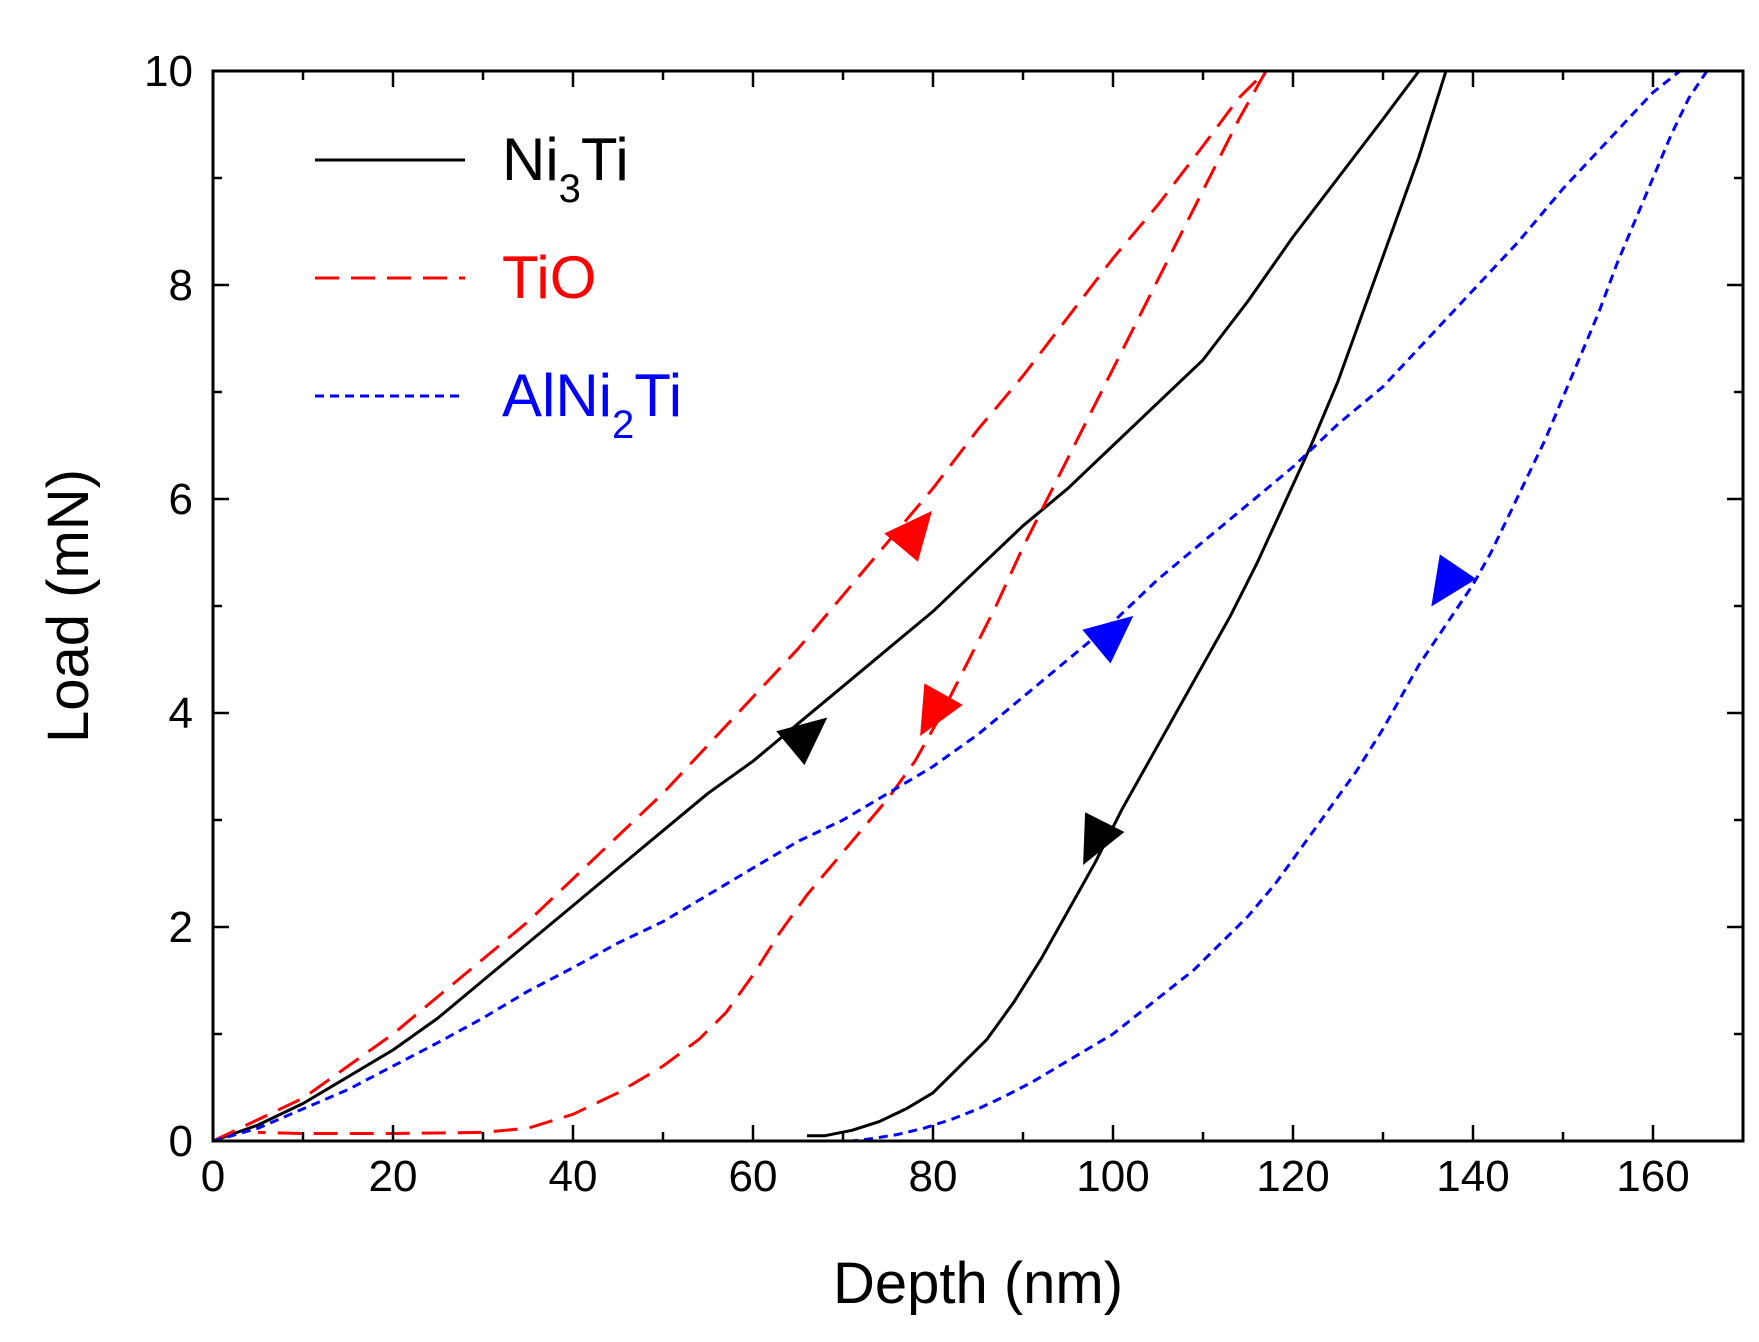 This screenshot has width=1759, height=1342. Describe the element at coordinates (933, 1176) in the screenshot. I see `x-tick-label: 80` at that location.